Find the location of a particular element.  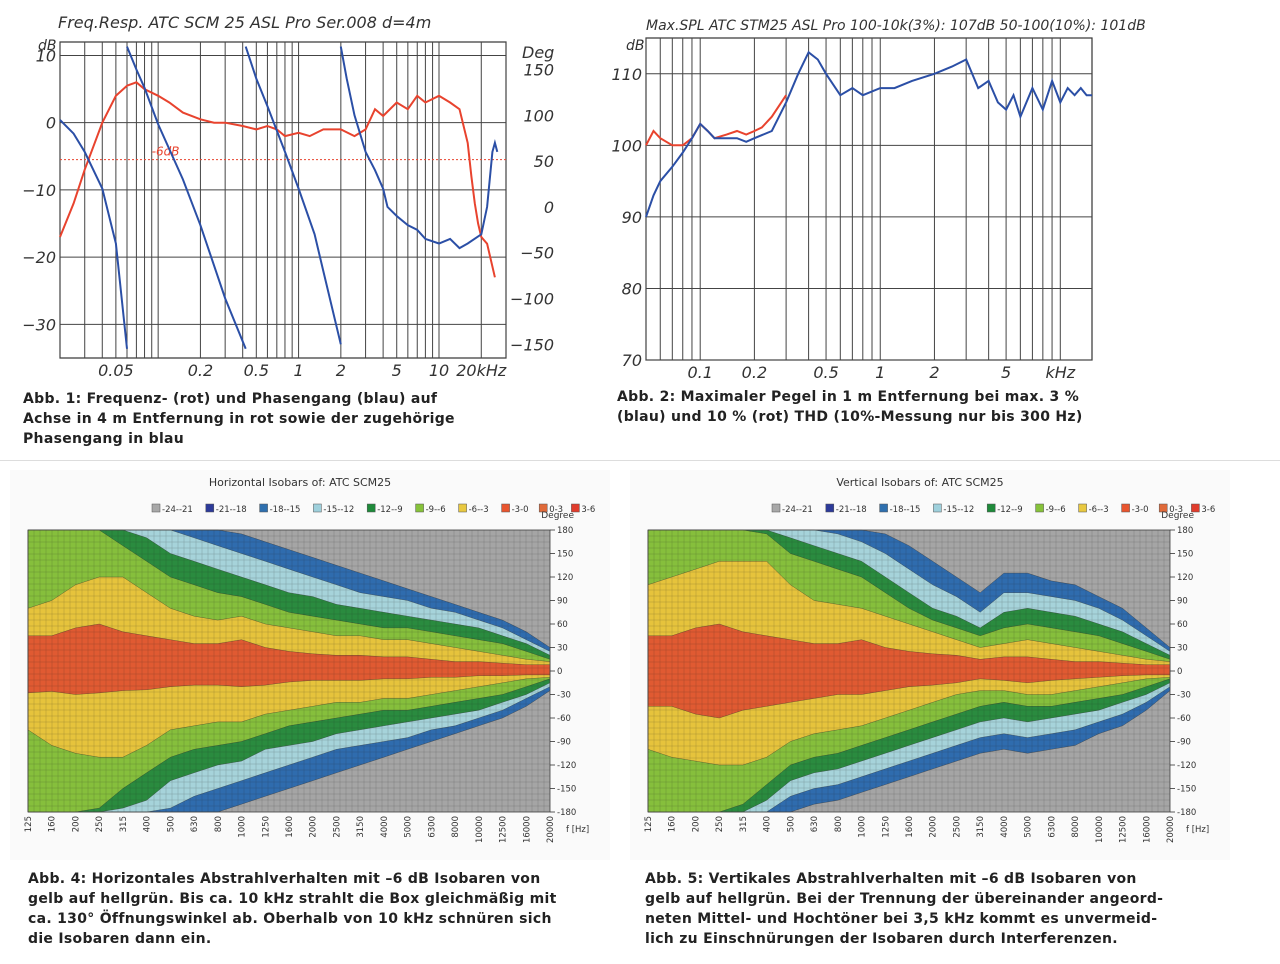

x-tick-label: 0.2 is located at coordinates (200, 370).